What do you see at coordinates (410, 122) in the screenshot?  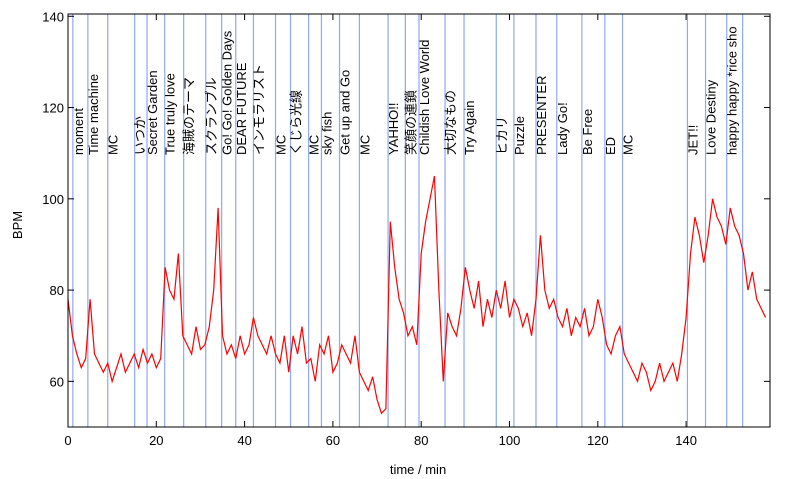 I see `song-label: 笑顔の連鎖` at bounding box center [410, 122].